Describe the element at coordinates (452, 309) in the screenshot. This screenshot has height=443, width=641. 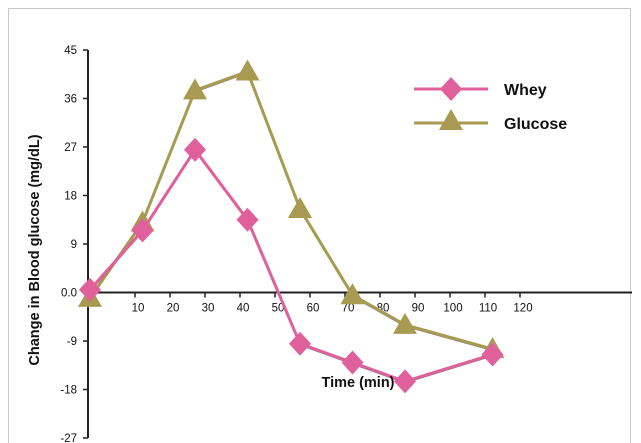
I see `x-tick-label: 100` at that location.